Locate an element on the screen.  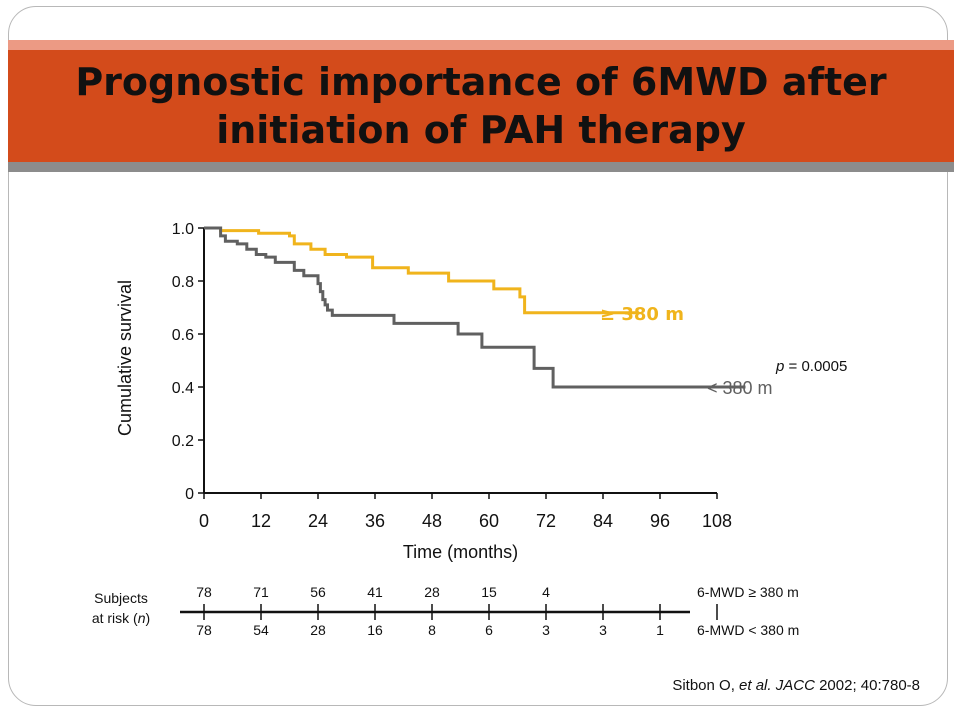
survival-curve-low-6mwd is located at coordinates (475, 307).